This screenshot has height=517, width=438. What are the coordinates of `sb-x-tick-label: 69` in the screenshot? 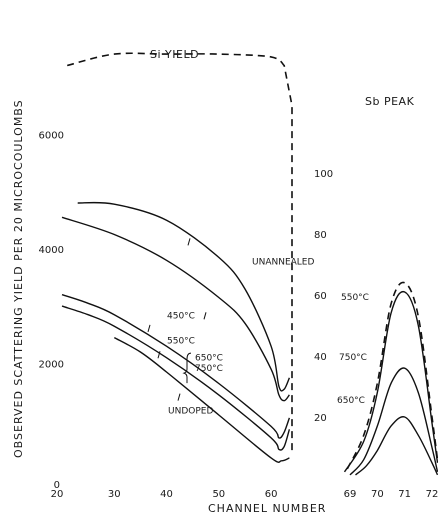 It's located at (350, 494).